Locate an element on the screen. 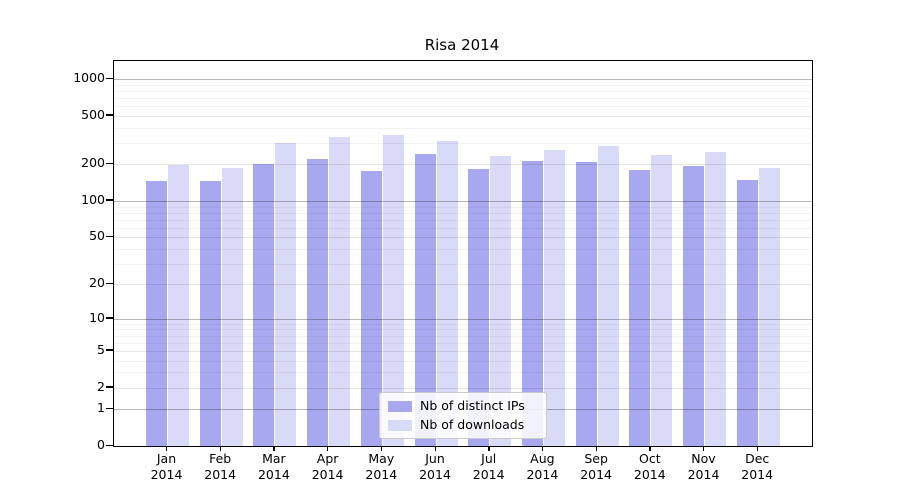  x-tick-mark-oct is located at coordinates (650, 448).